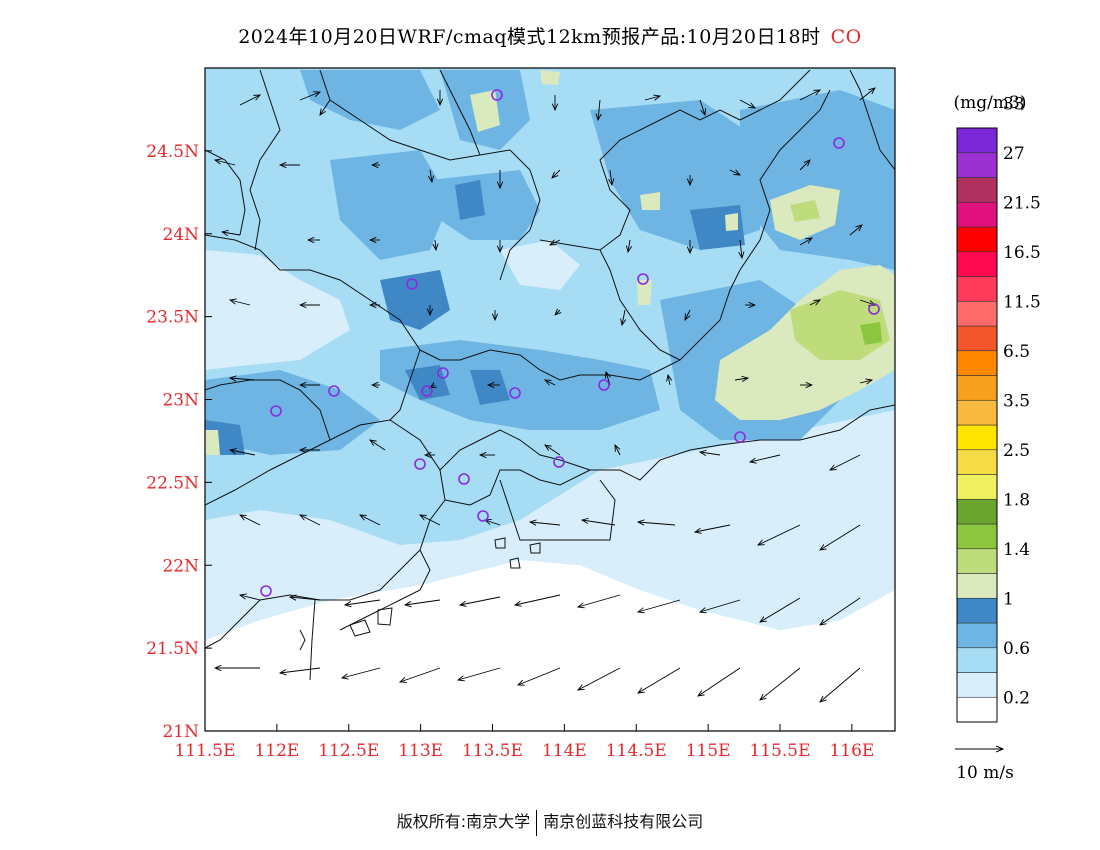  What do you see at coordinates (984, 766) in the screenshot?
I see `wind-legend: 10 m/s` at bounding box center [984, 766].